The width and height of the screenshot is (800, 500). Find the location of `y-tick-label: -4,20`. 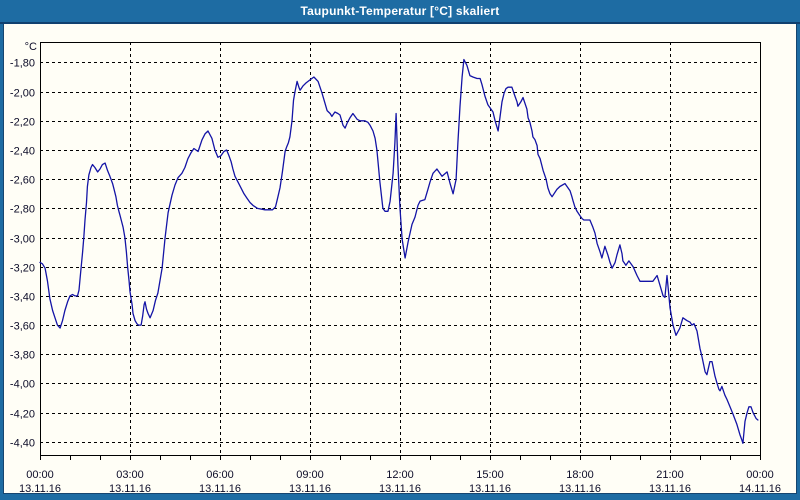

y-tick-label: -4,20 is located at coordinates (22, 415).